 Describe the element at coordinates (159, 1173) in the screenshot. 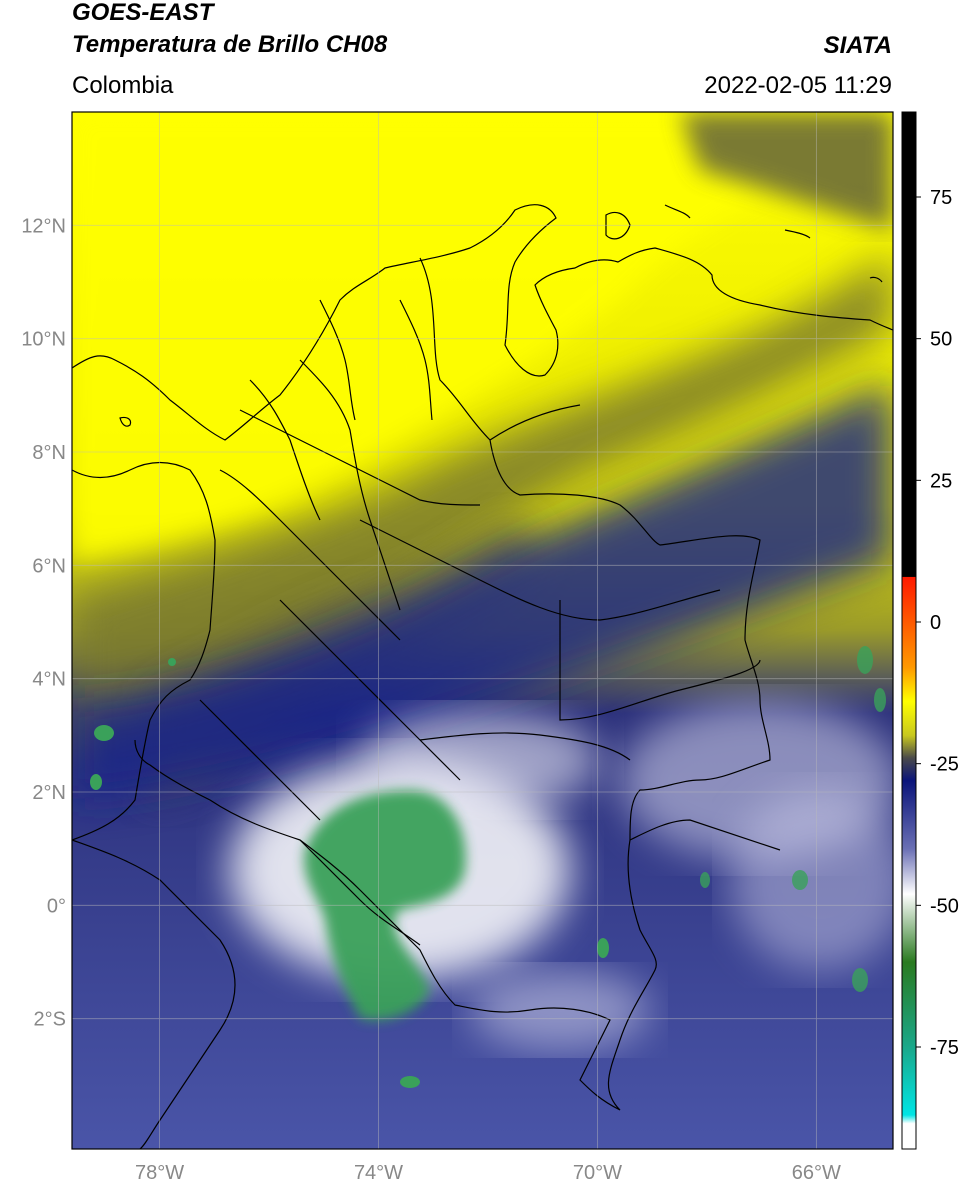

I see `lon-tick-label: 78°W` at that location.